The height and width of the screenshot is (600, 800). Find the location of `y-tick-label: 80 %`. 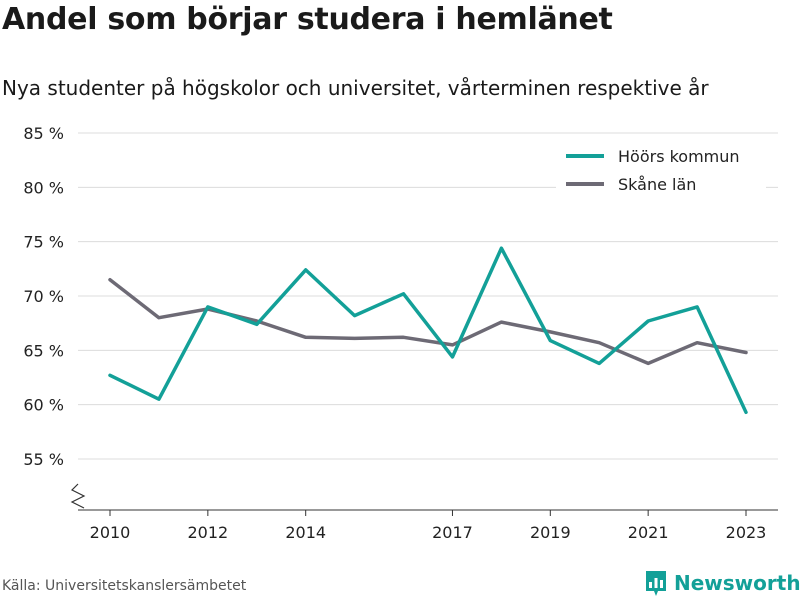

y-tick-label: 80 % is located at coordinates (43, 187).